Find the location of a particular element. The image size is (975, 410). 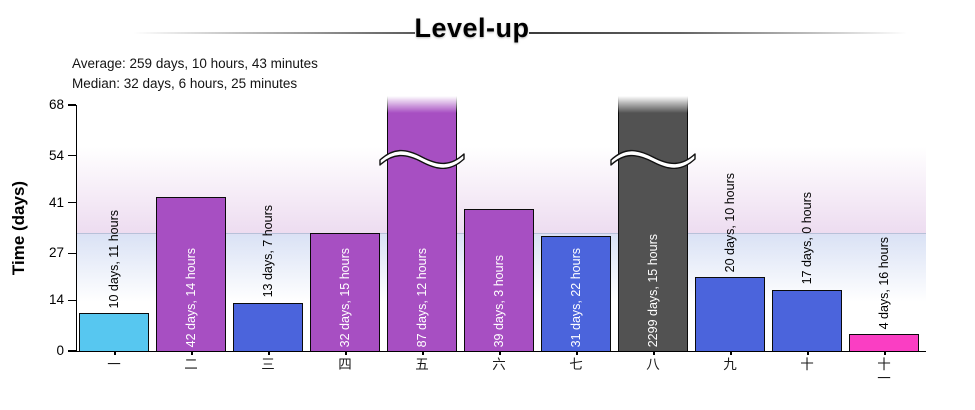

x-category-text: 一 is located at coordinates (114, 364).